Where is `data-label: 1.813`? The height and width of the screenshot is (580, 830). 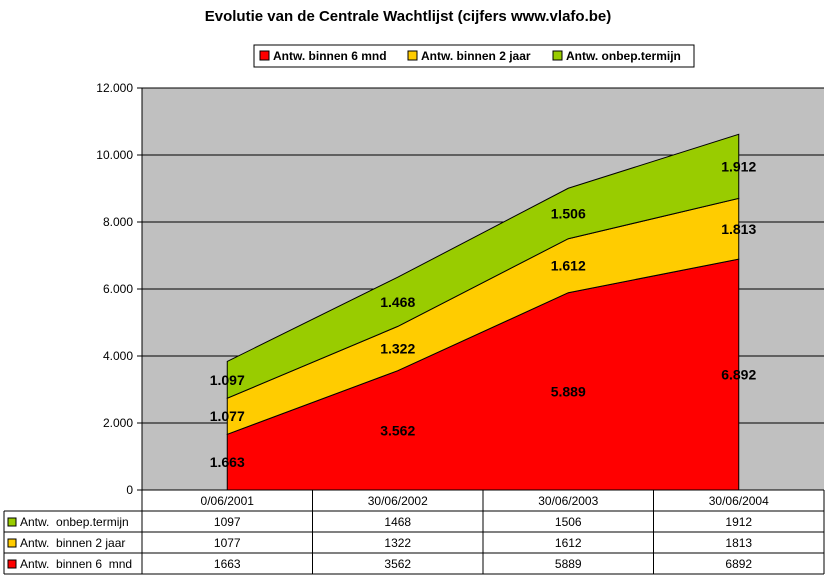
data-label: 1.813 is located at coordinates (738, 229).